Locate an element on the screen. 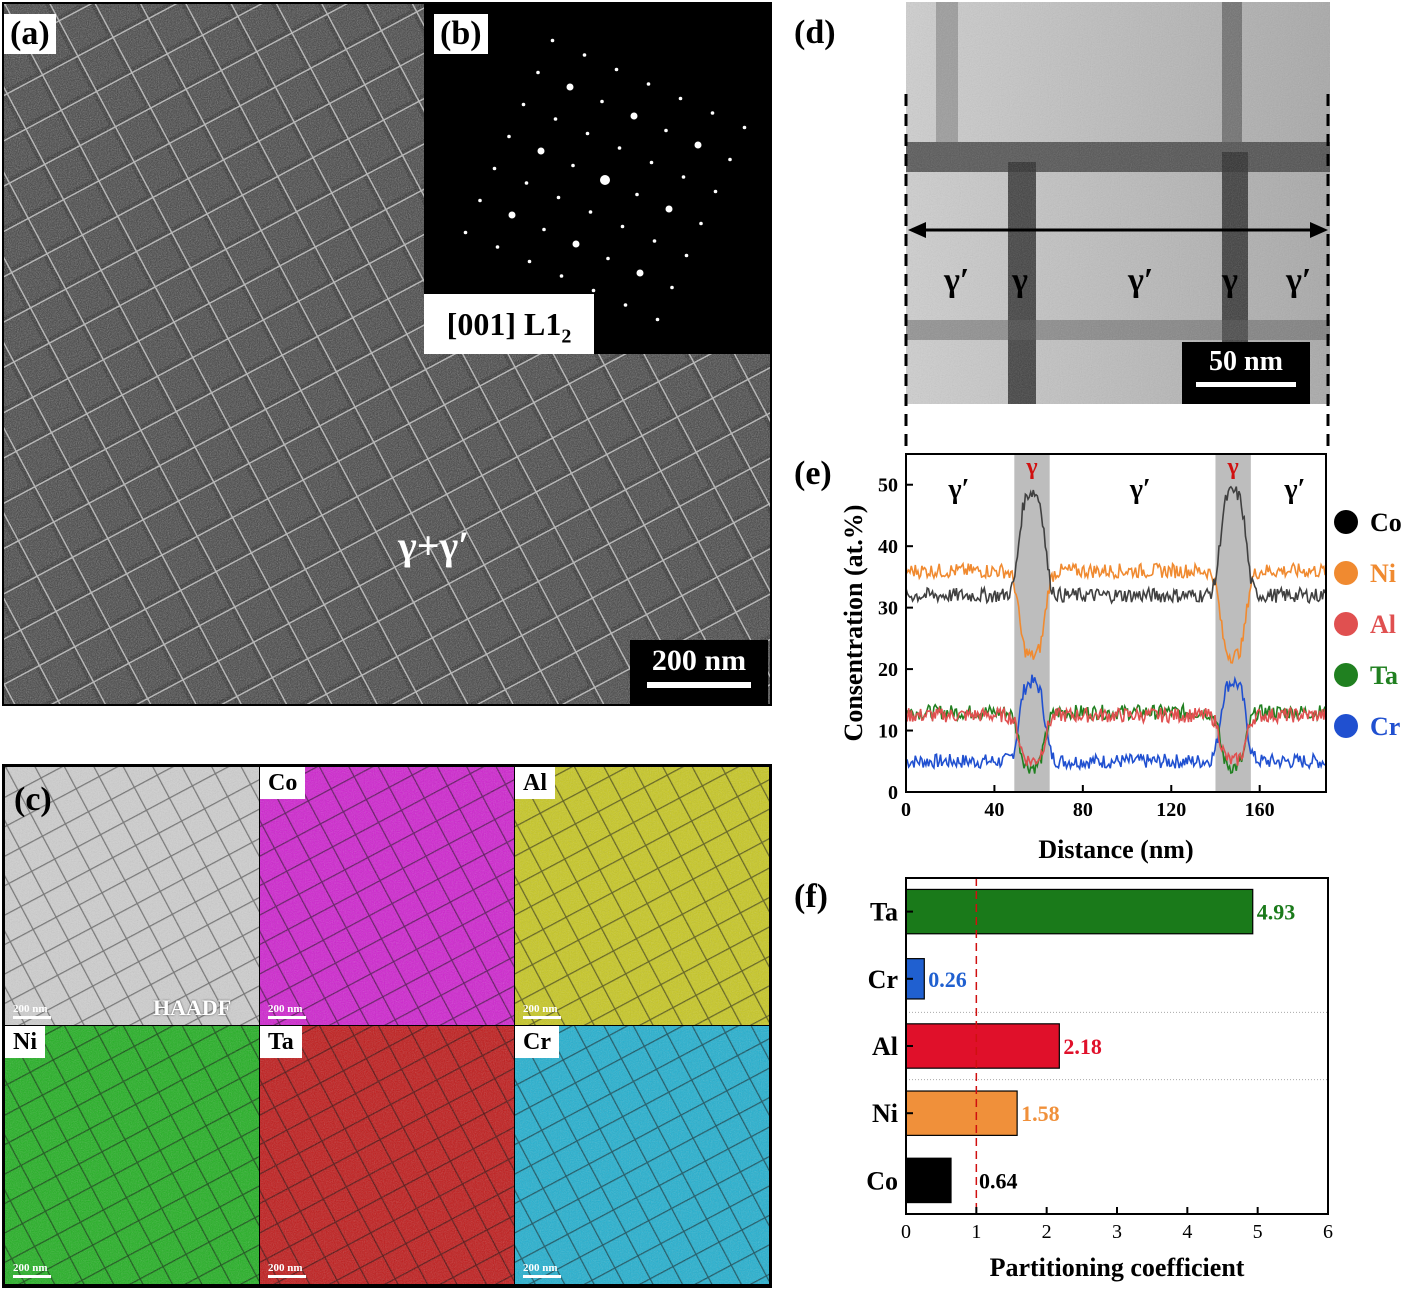 The width and height of the screenshot is (1413, 1291). legend-label-al: Al is located at coordinates (1383, 624).